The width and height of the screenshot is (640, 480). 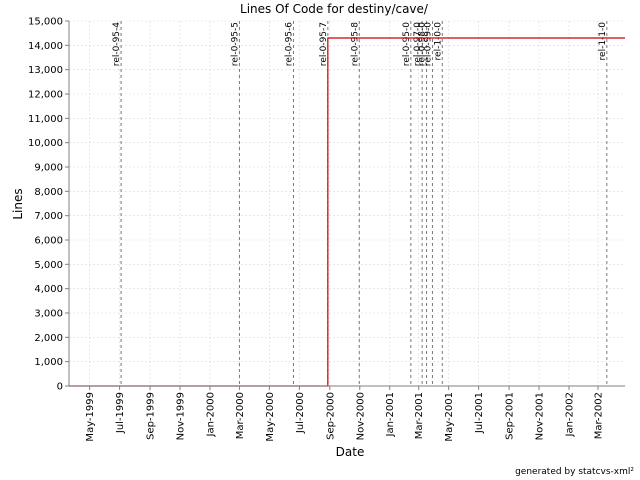 What do you see at coordinates (324, 44) in the screenshot?
I see `release-marker-label: rel-0-95-7` at bounding box center [324, 44].